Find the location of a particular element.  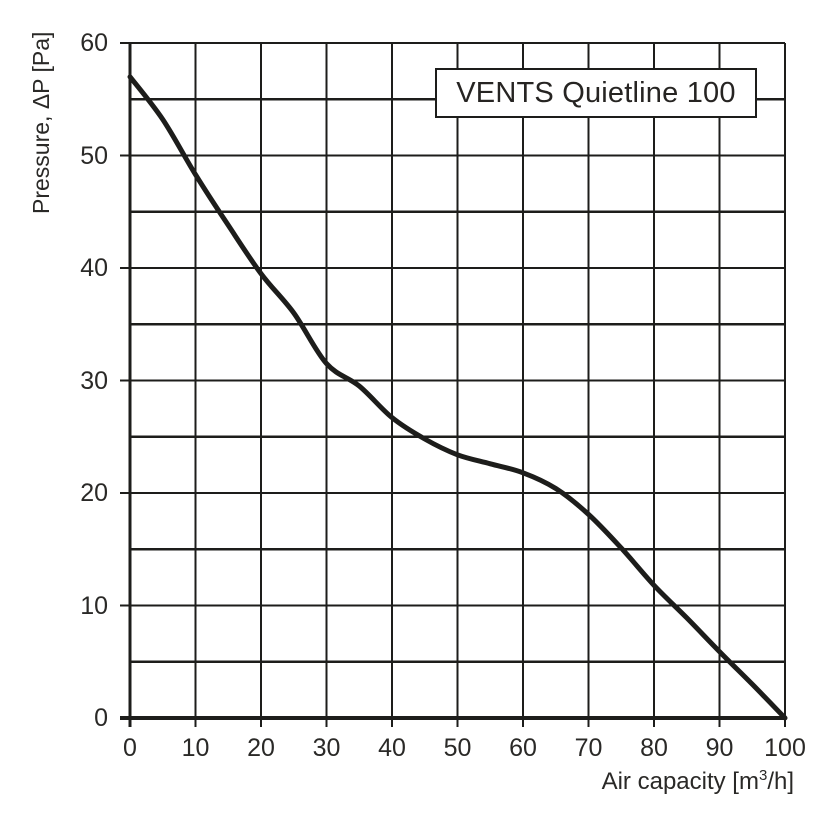

x-tick-label: 70 is located at coordinates (588, 748).